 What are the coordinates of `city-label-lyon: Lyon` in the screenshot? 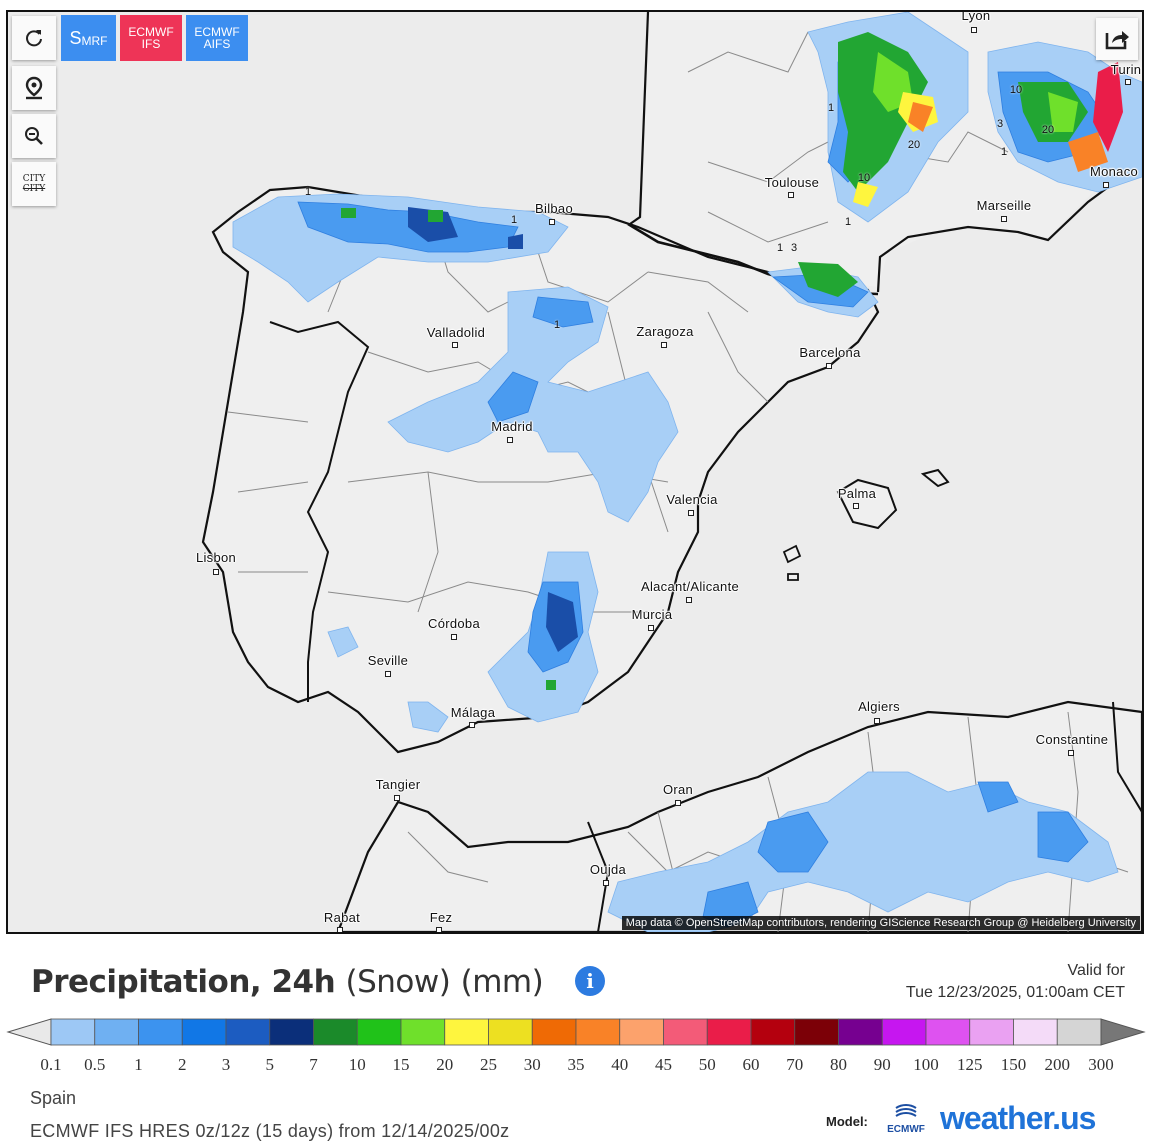 It's located at (976, 16).